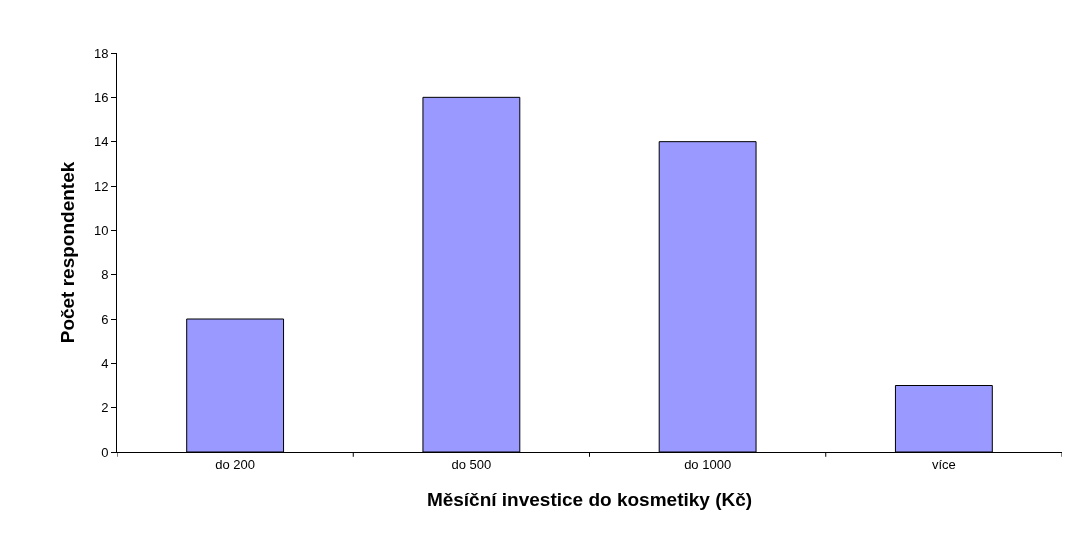 The width and height of the screenshot is (1065, 558). I want to click on x-tick-label: do 500, so click(471, 464).